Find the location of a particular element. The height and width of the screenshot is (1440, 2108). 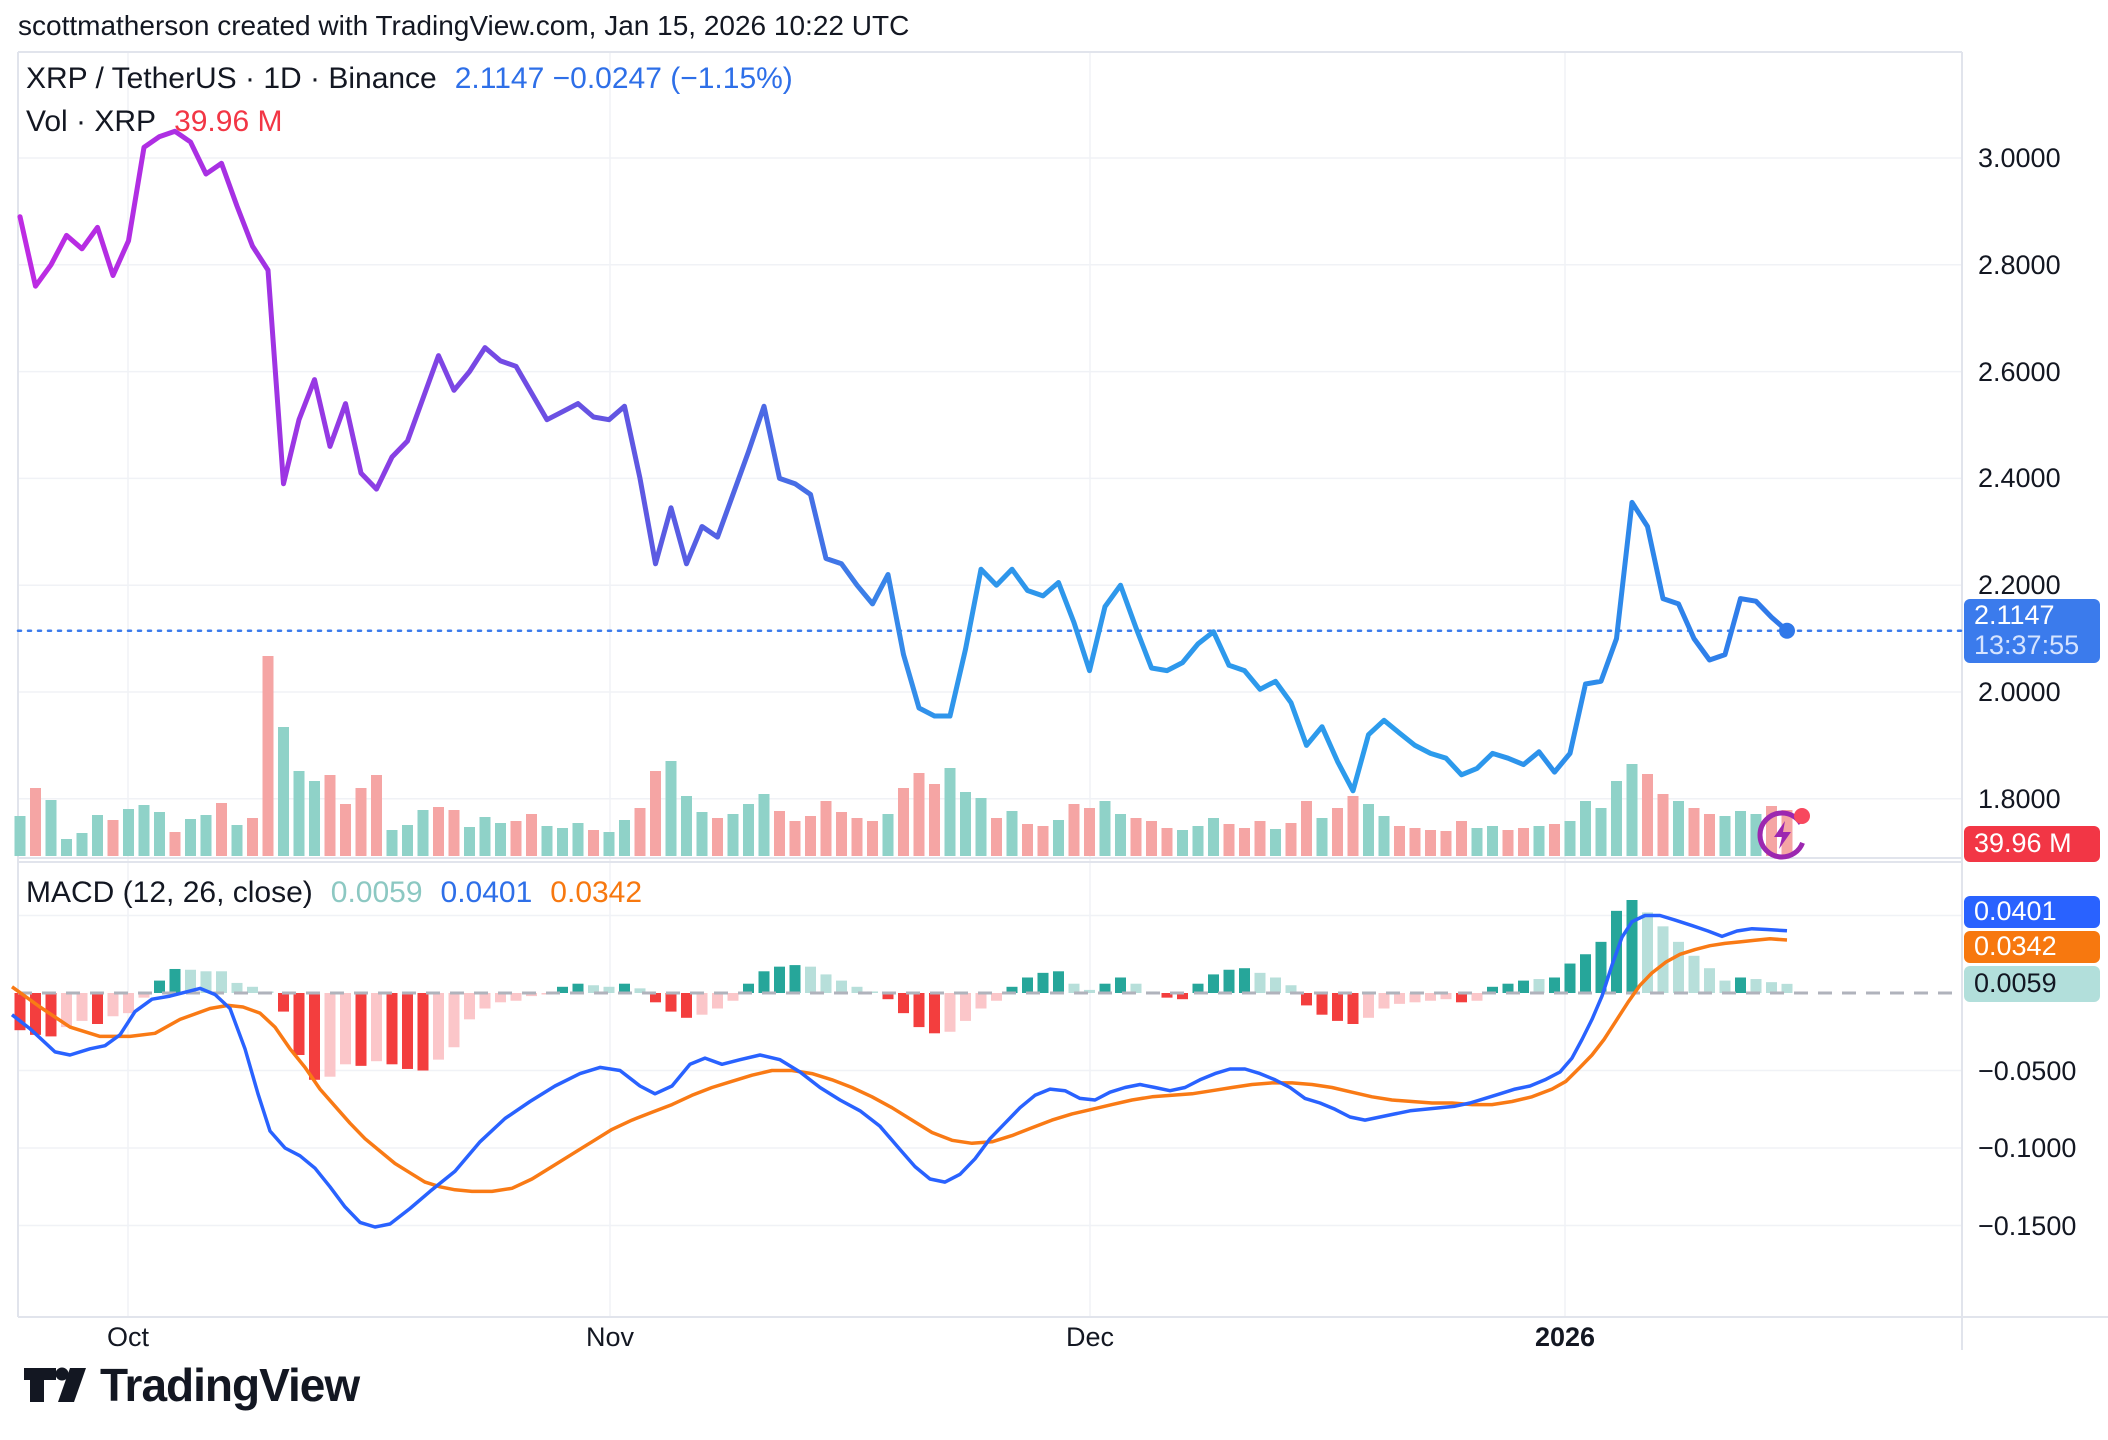

lightning-bolt-icon is located at coordinates (1782, 835).